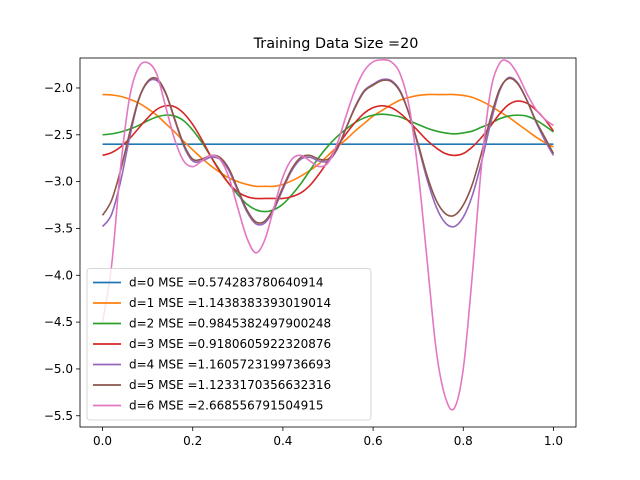 The height and width of the screenshot is (480, 640). What do you see at coordinates (230, 324) in the screenshot?
I see `legend-label-2: d=2 MSE =0.9845382497900248` at bounding box center [230, 324].